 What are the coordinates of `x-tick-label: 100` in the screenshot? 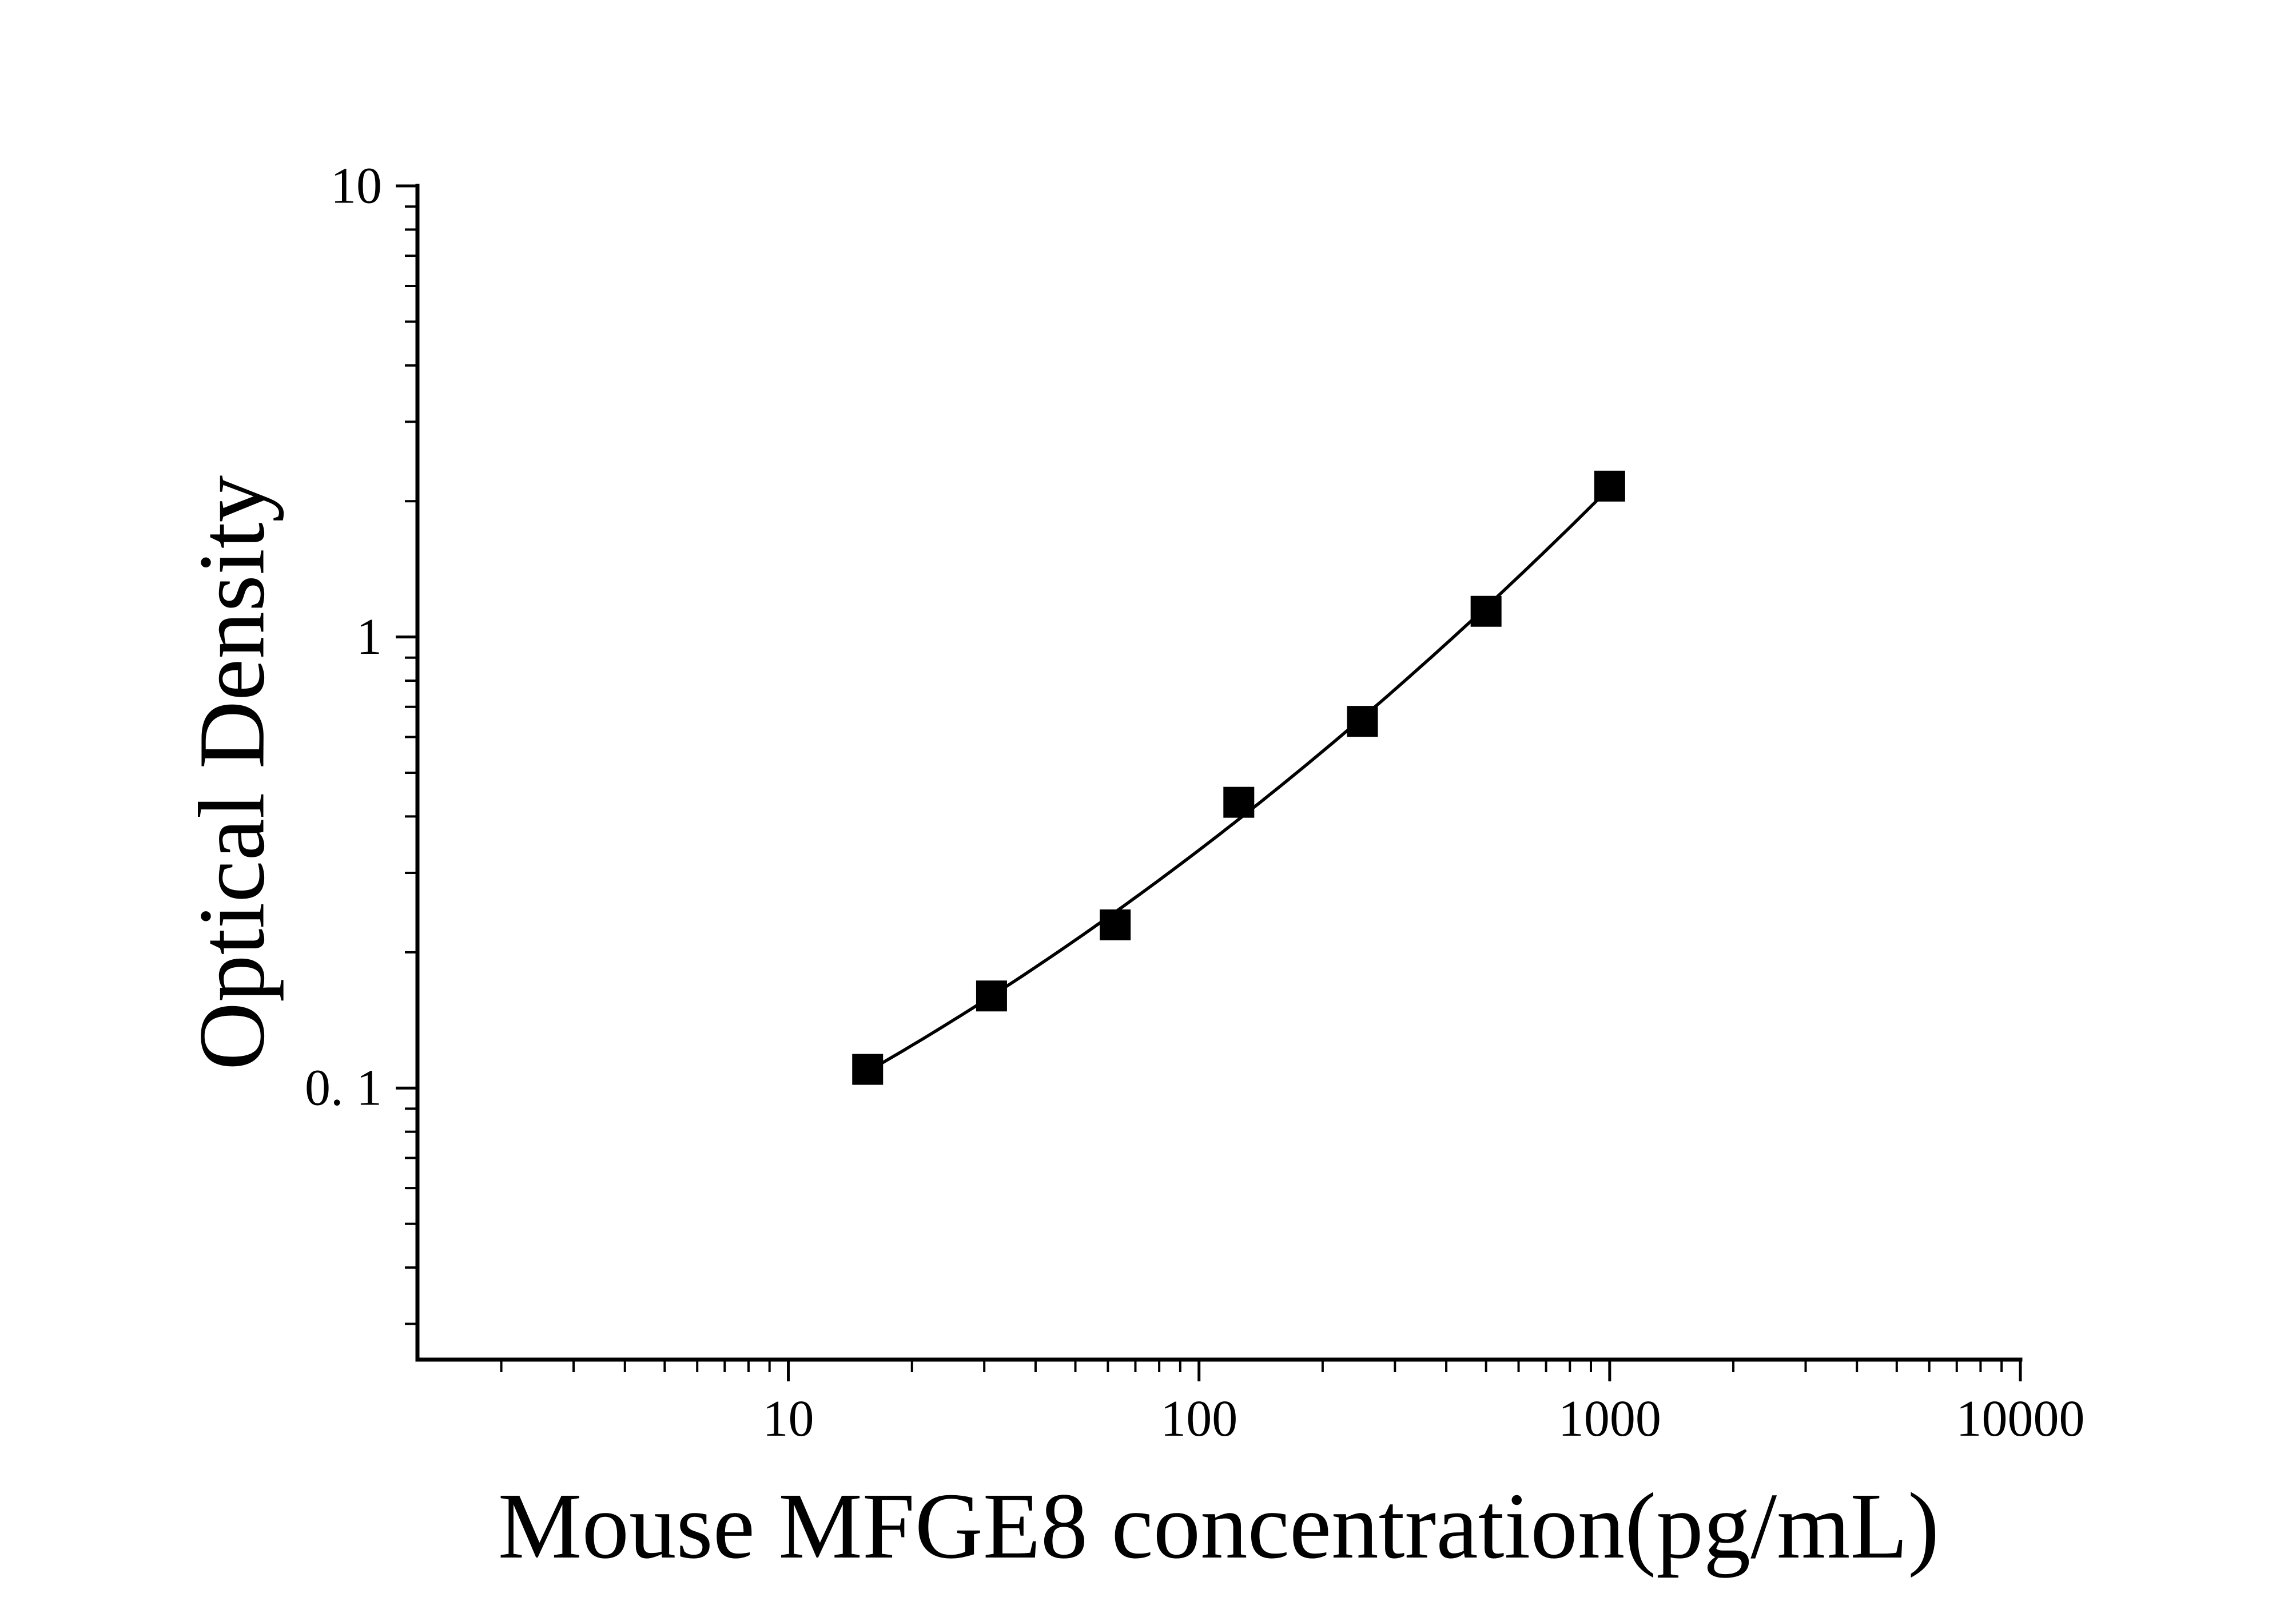 It's located at (1198, 1419).